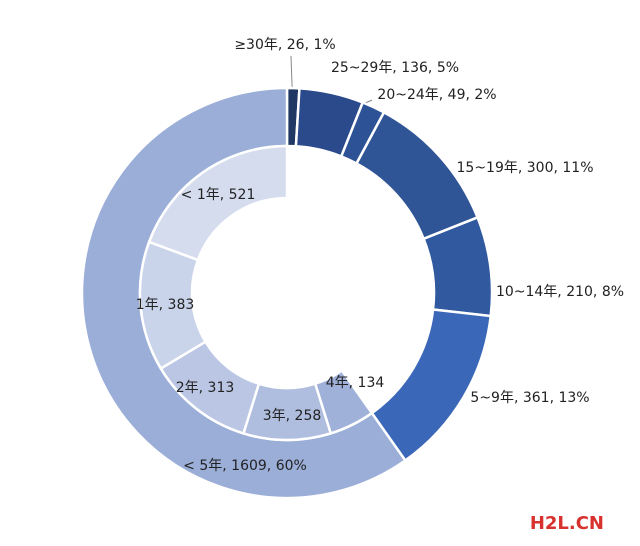  Describe the element at coordinates (205, 388) in the screenshot. I see `data-label: 2年, 313` at that location.